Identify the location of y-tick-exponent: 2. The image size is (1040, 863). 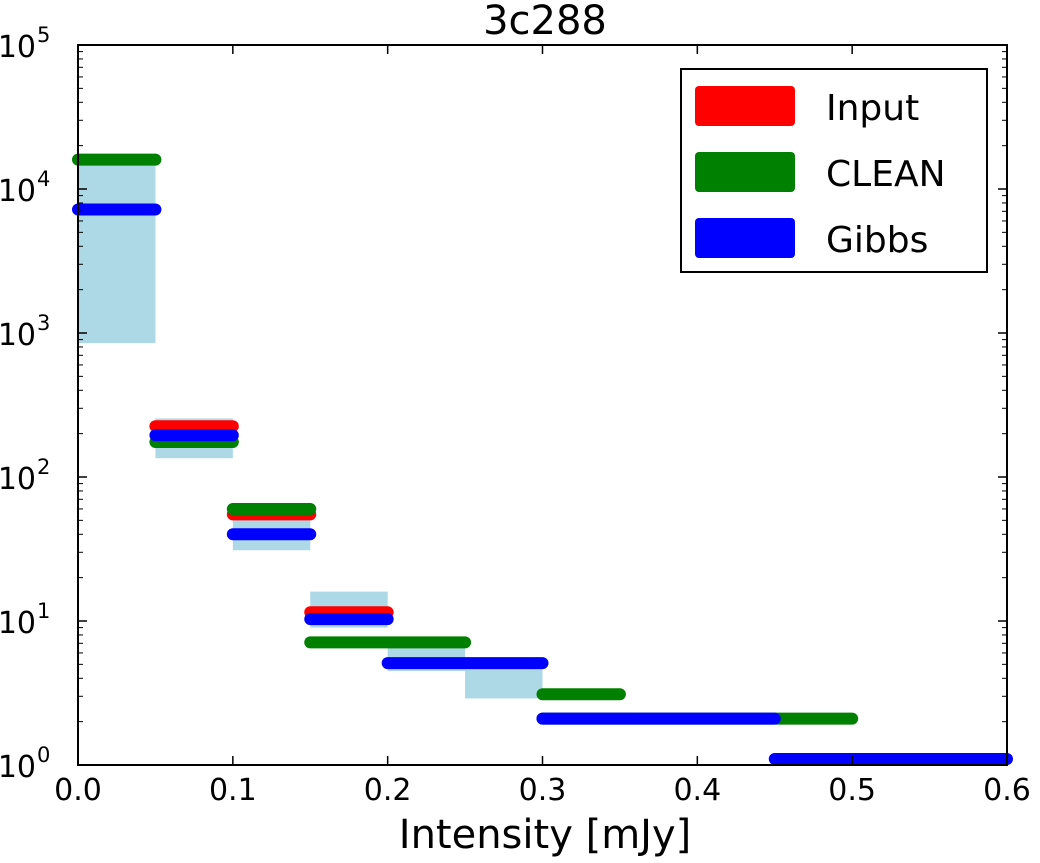
(43, 467).